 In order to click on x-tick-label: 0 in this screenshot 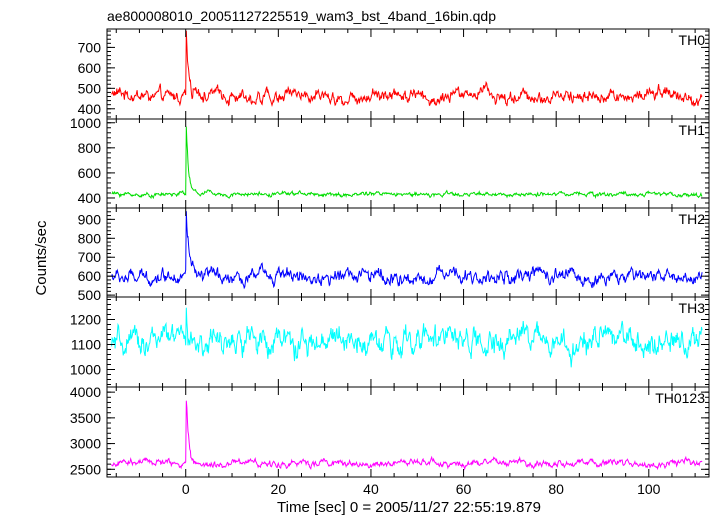, I will do `click(186, 489)`.